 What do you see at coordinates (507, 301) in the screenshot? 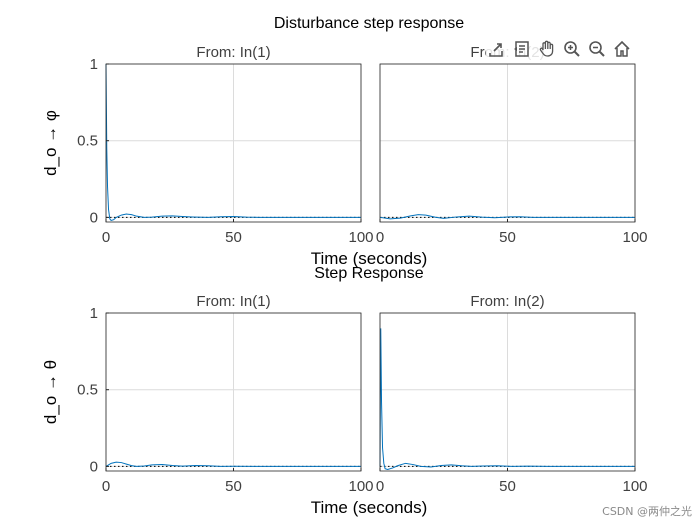
I see `panel-title: From: In(2)` at bounding box center [507, 301].